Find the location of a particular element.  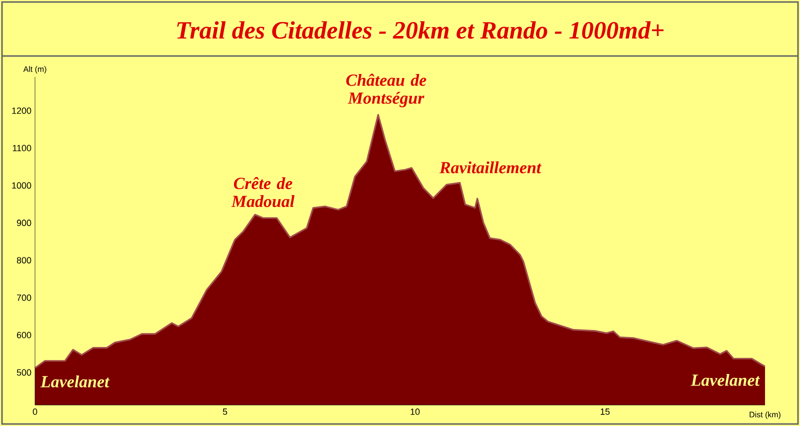

y-tick-label: 700 is located at coordinates (24, 297).